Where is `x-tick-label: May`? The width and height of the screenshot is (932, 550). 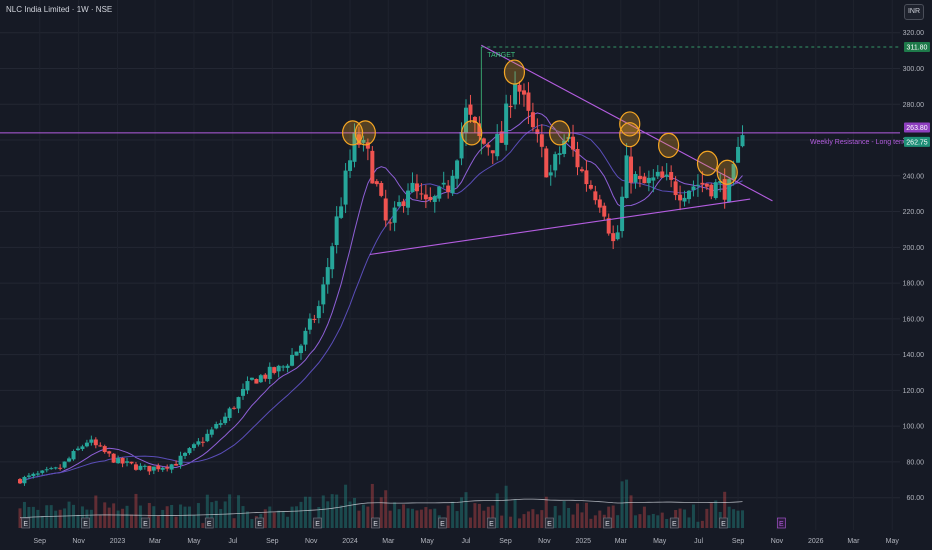
x-tick-label: May is located at coordinates (660, 541).